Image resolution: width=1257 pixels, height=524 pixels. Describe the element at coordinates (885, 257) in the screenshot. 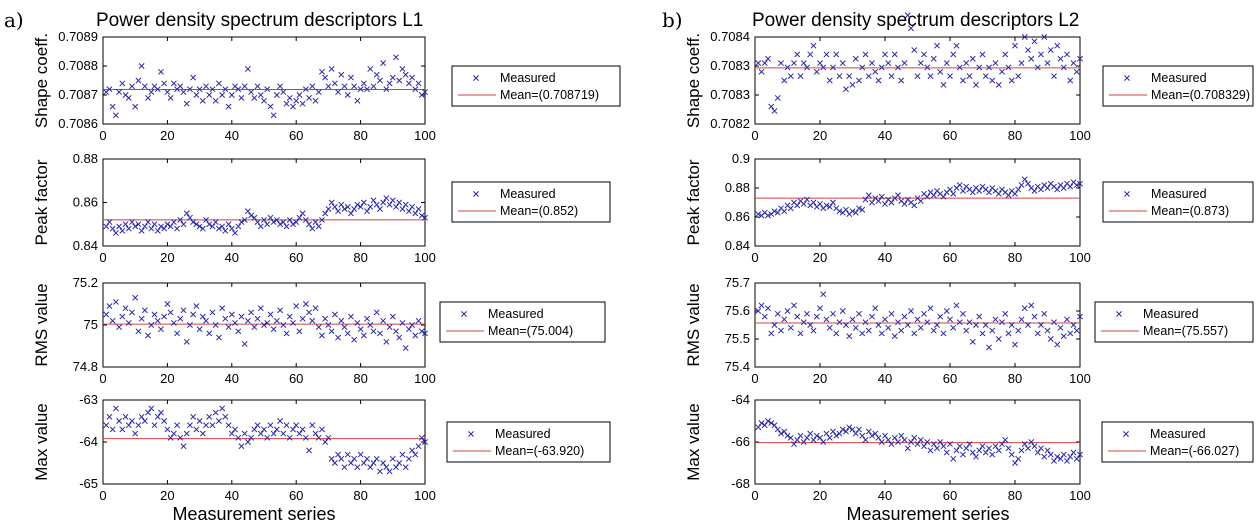

I see `x-tick-label: 40` at that location.